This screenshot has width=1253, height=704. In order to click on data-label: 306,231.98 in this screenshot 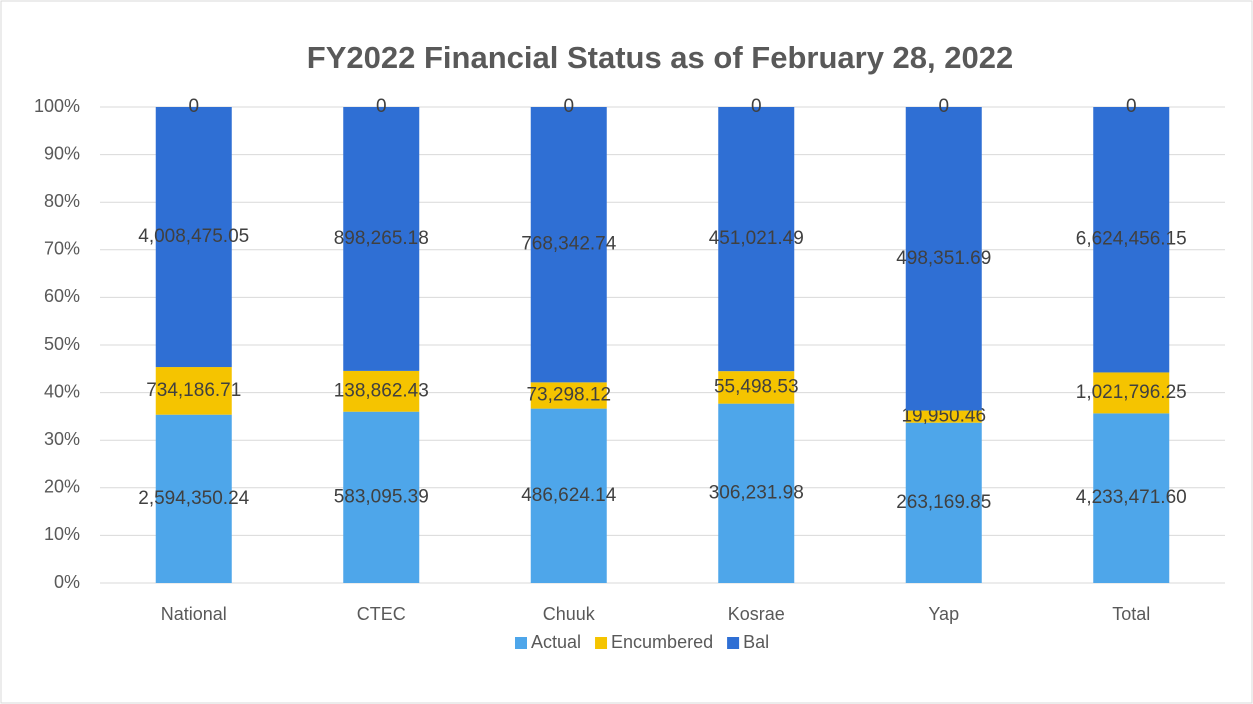, I will do `click(756, 492)`.